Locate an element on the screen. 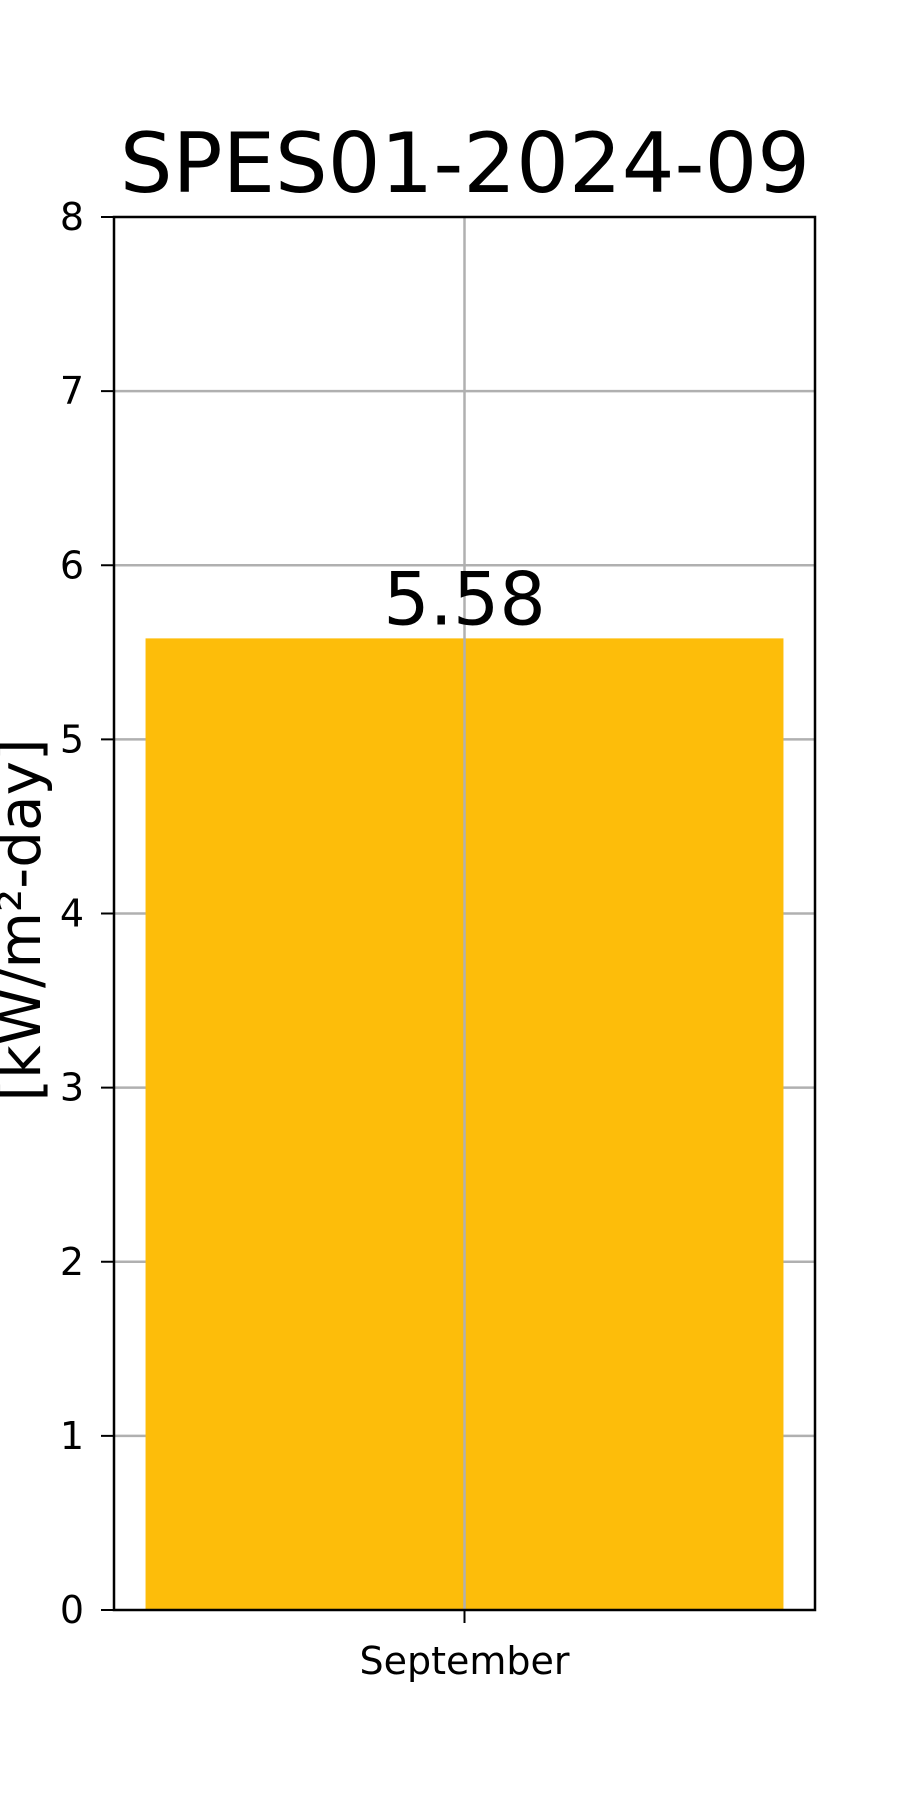  y-tick-label: 5 is located at coordinates (72, 739).